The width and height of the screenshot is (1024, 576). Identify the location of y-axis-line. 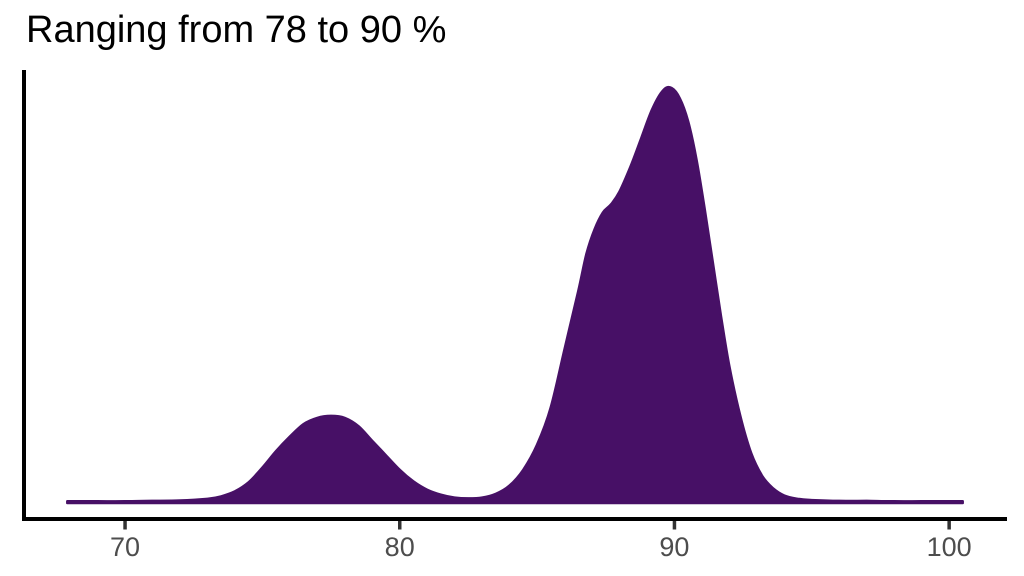
(24, 295).